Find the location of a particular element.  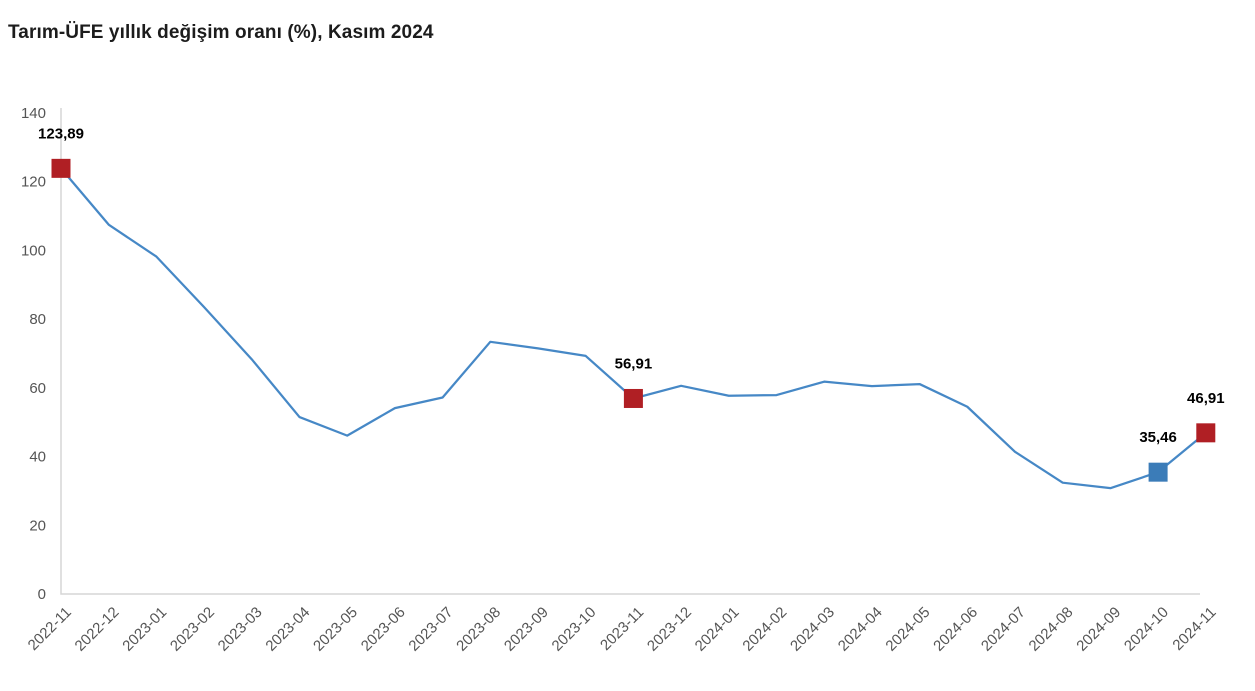

x-axis-tick-label: 2023-11 is located at coordinates (622, 629).